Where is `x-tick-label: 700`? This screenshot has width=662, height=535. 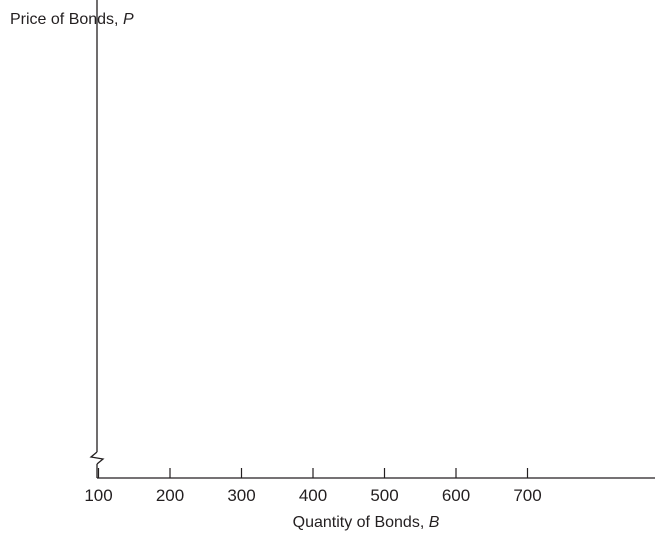
x-tick-label: 700 is located at coordinates (527, 495).